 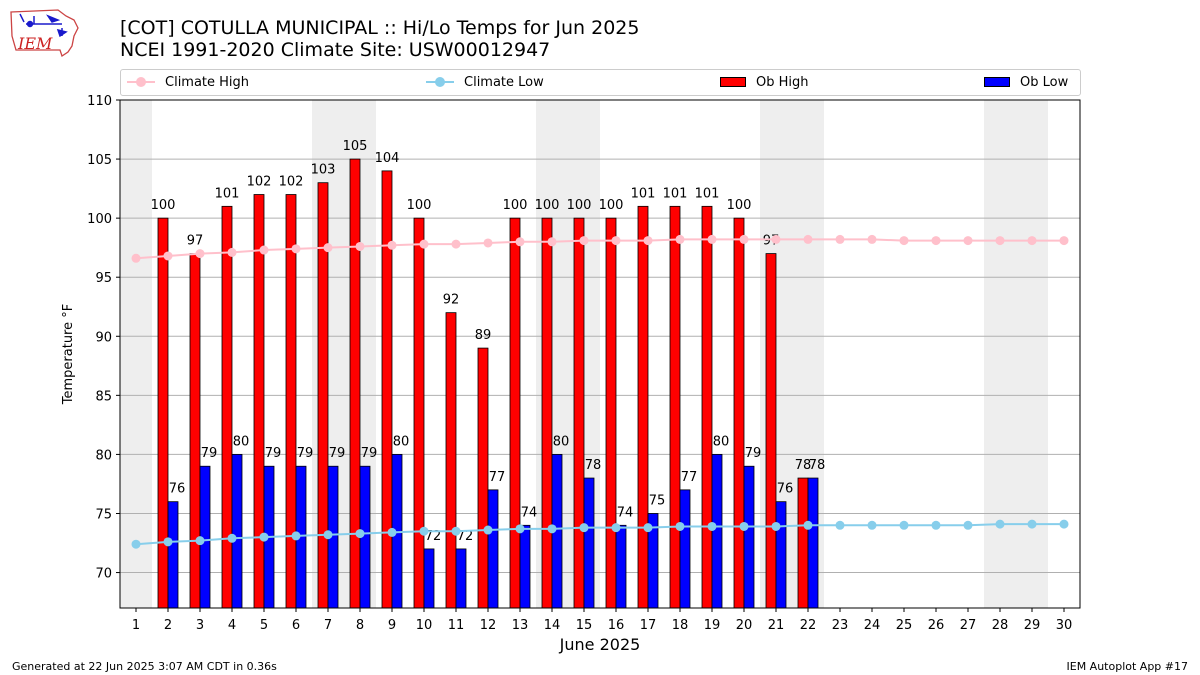 I want to click on x-tick-label-20: 20, so click(x=744, y=625).